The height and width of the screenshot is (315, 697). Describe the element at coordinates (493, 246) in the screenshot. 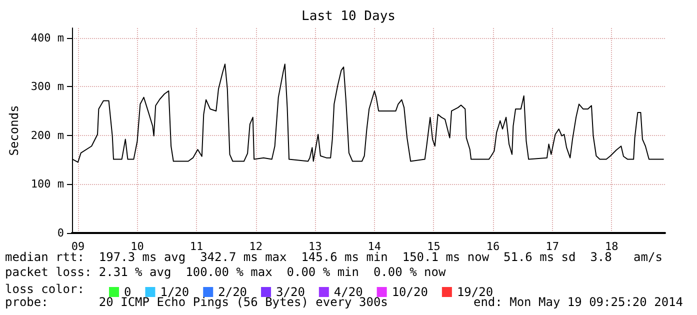

I see `x-tick-label: 16` at that location.